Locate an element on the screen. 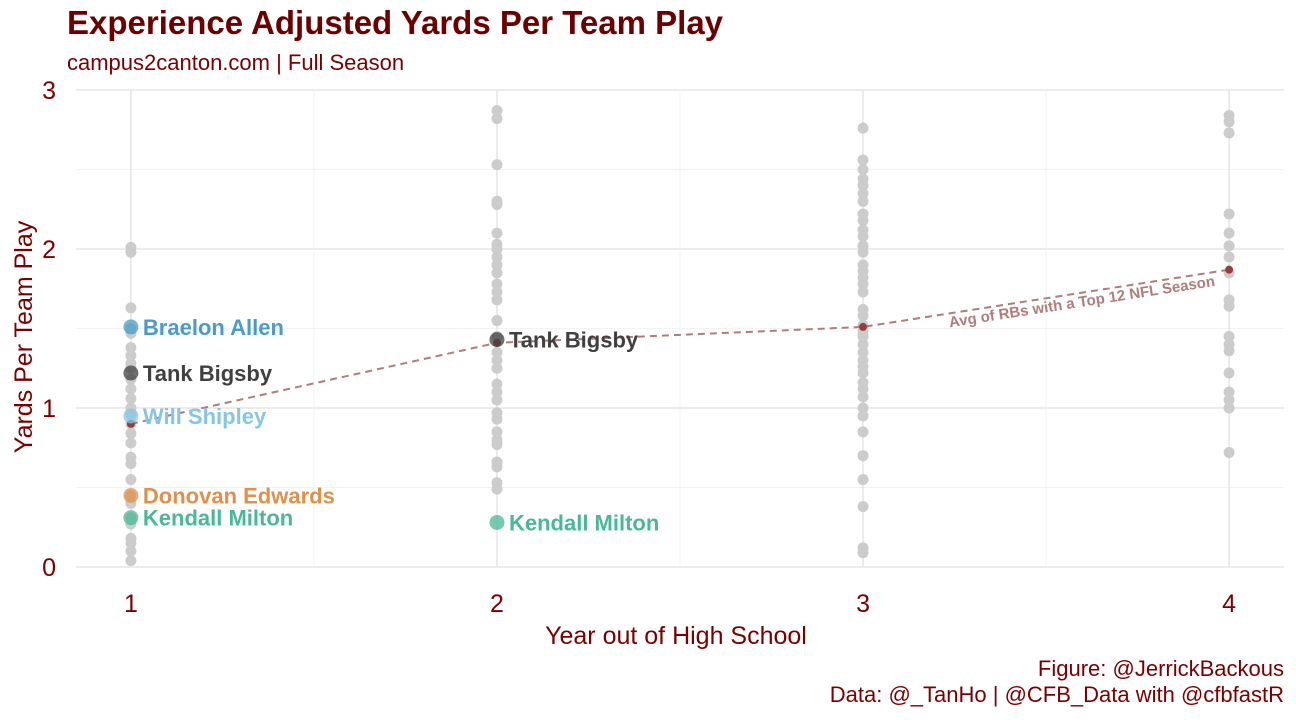 Image resolution: width=1296 pixels, height=720 pixels. x-tick-label: 4 is located at coordinates (1229, 604).